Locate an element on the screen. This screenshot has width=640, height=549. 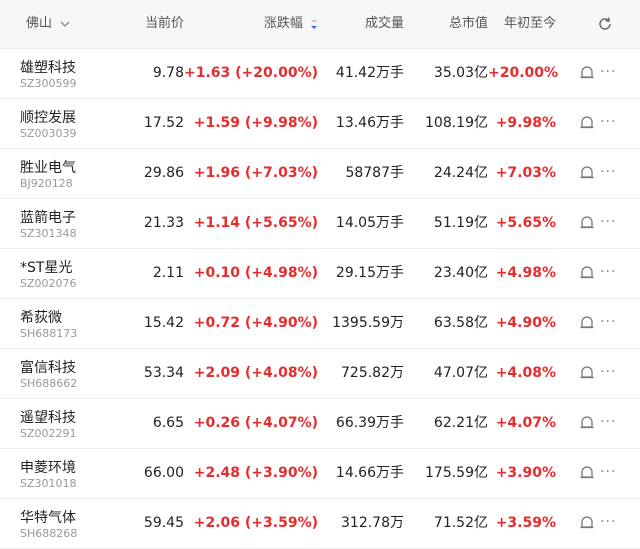
market-cap-value: 24.24亿 is located at coordinates (460, 173).